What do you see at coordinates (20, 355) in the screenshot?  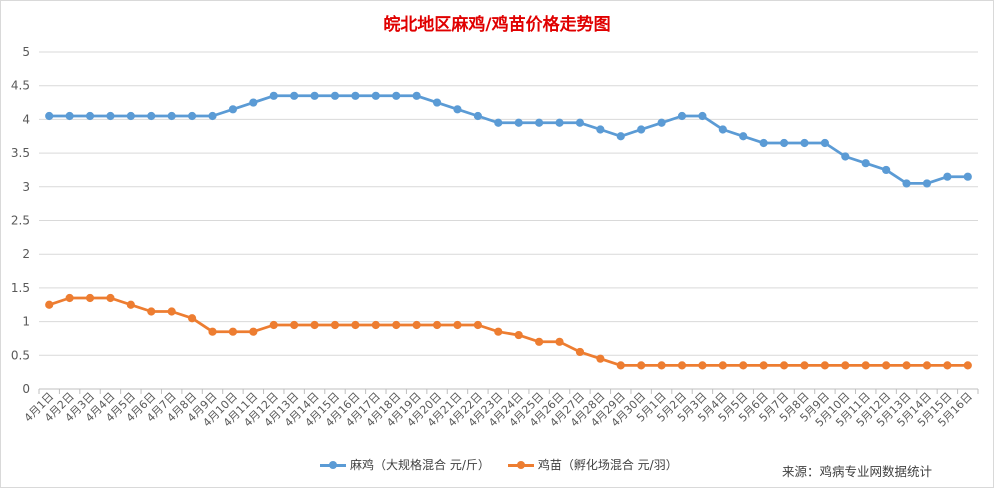 I see `y-tick-label: 0.5` at bounding box center [20, 355].